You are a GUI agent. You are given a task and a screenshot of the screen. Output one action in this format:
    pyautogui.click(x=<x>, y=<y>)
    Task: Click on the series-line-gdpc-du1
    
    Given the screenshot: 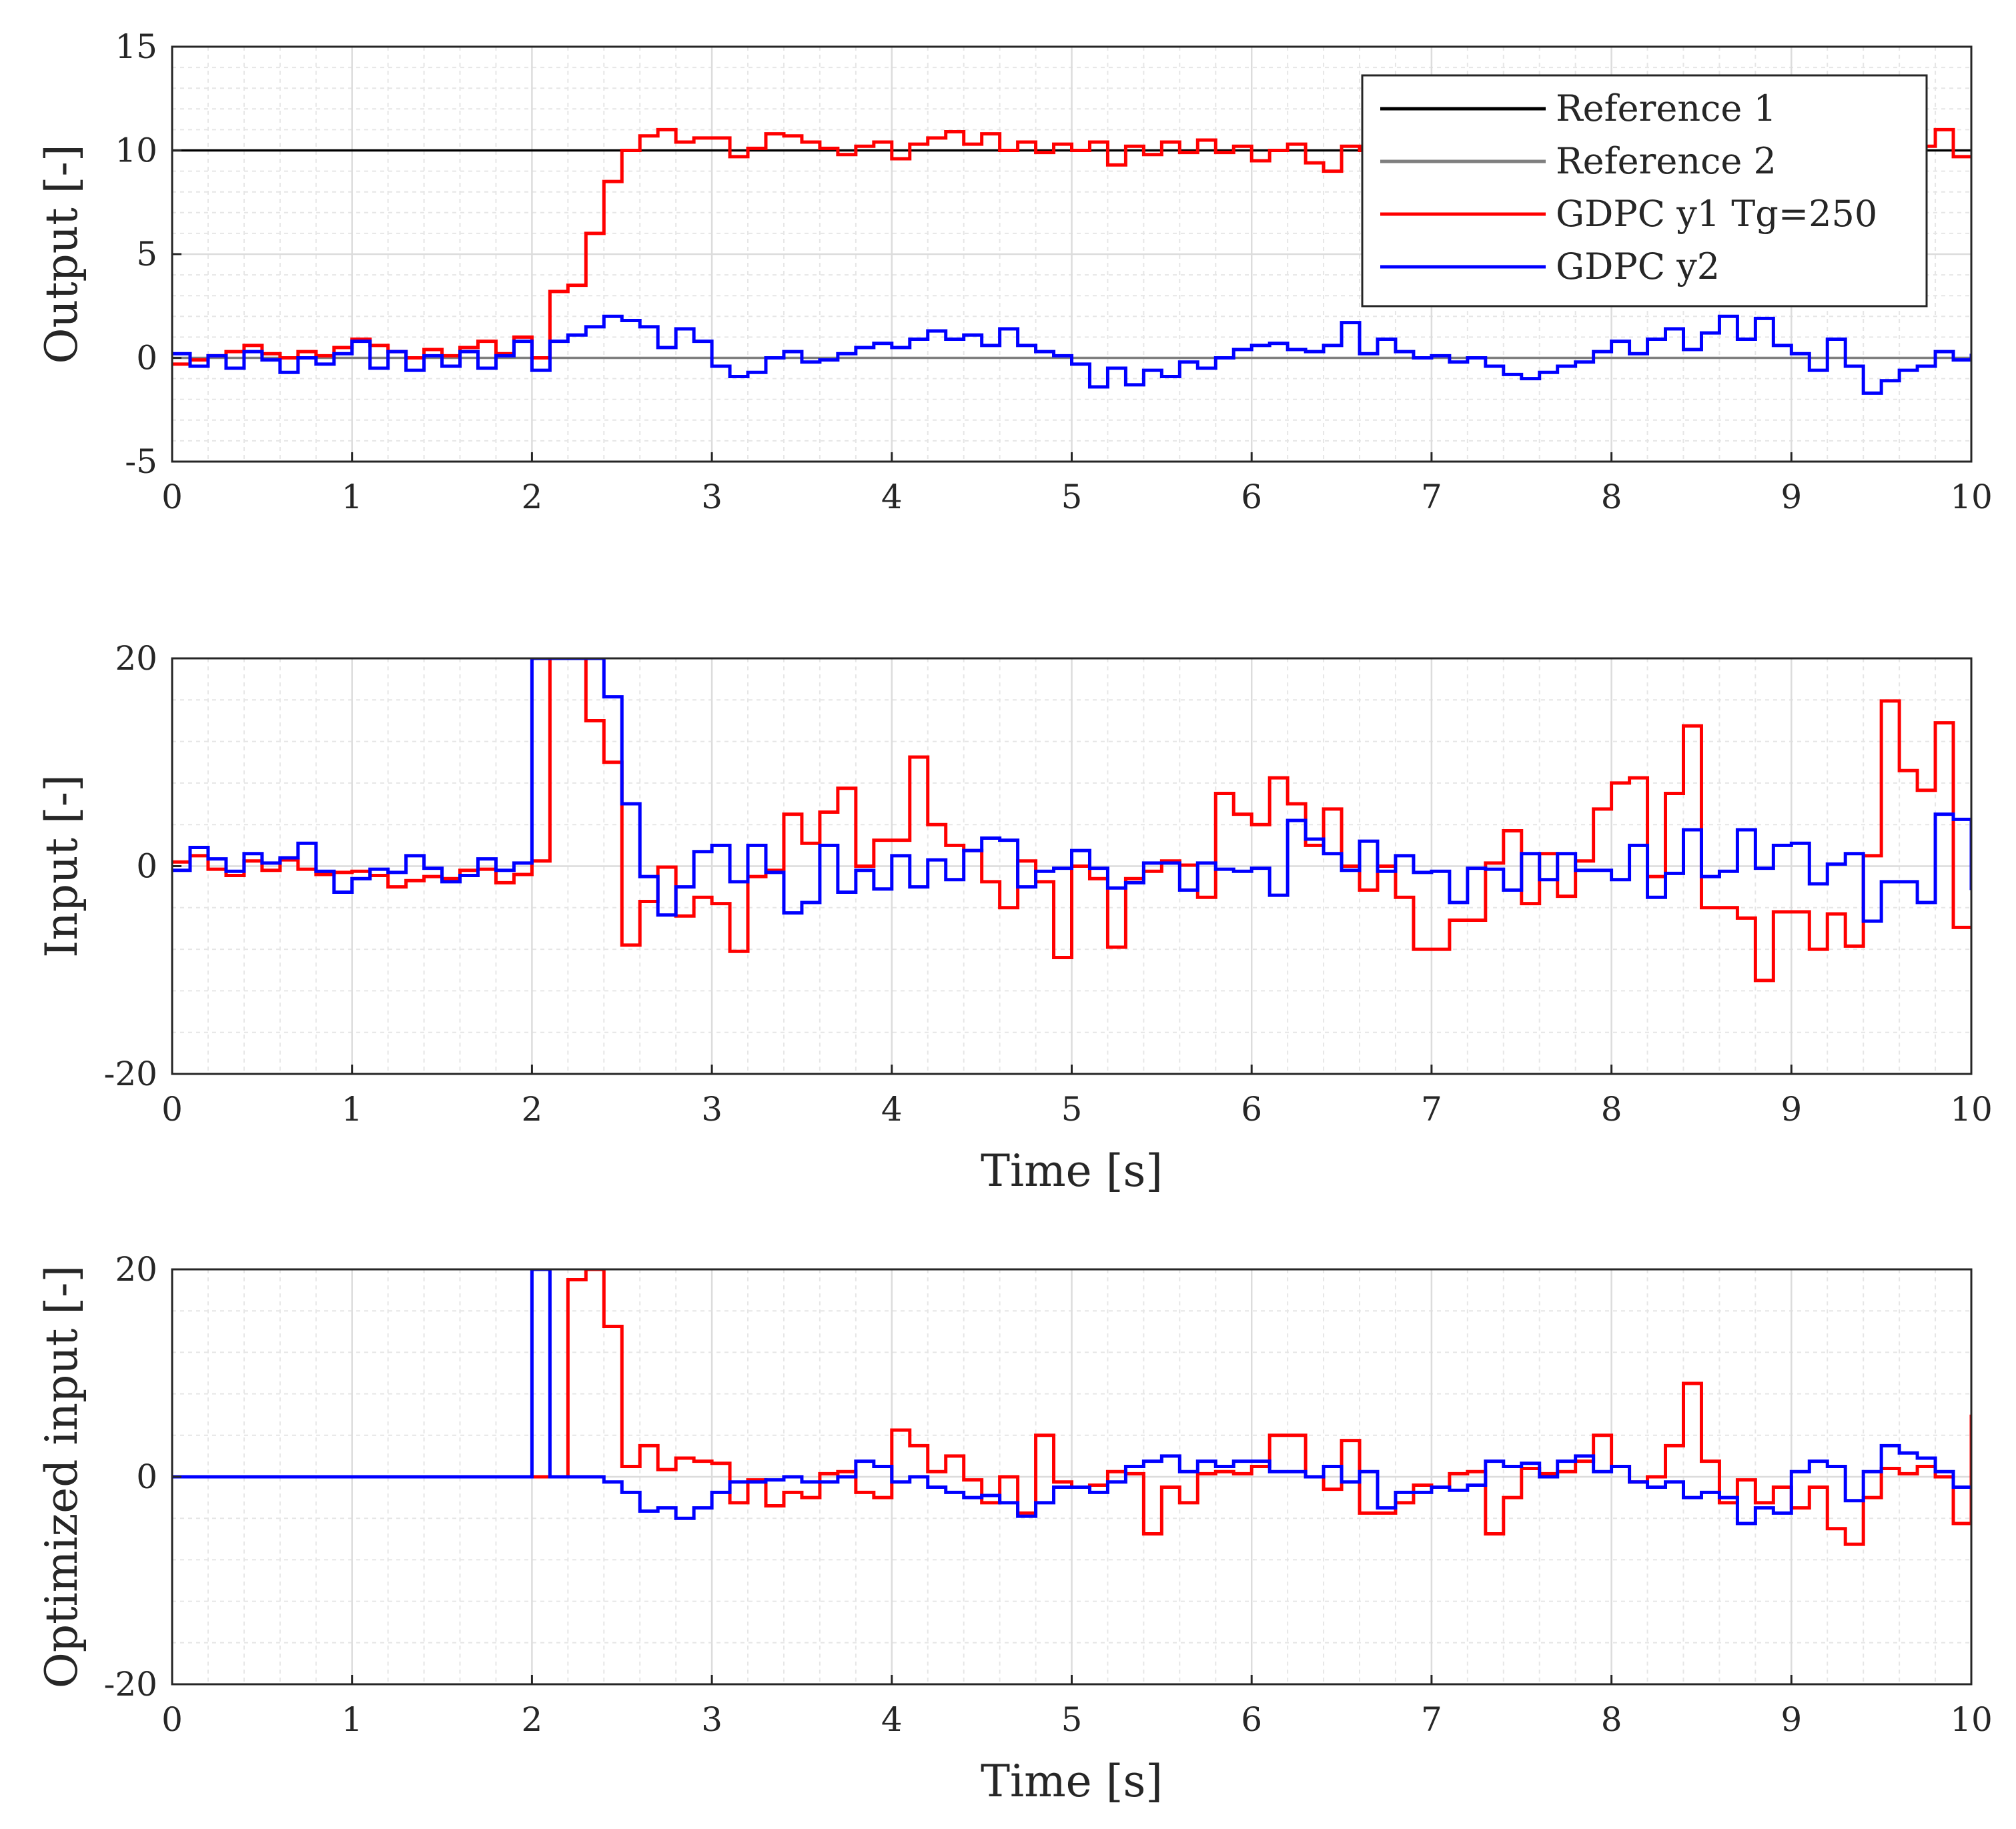 What is the action you would take?
    pyautogui.click(x=1071, y=1407)
    